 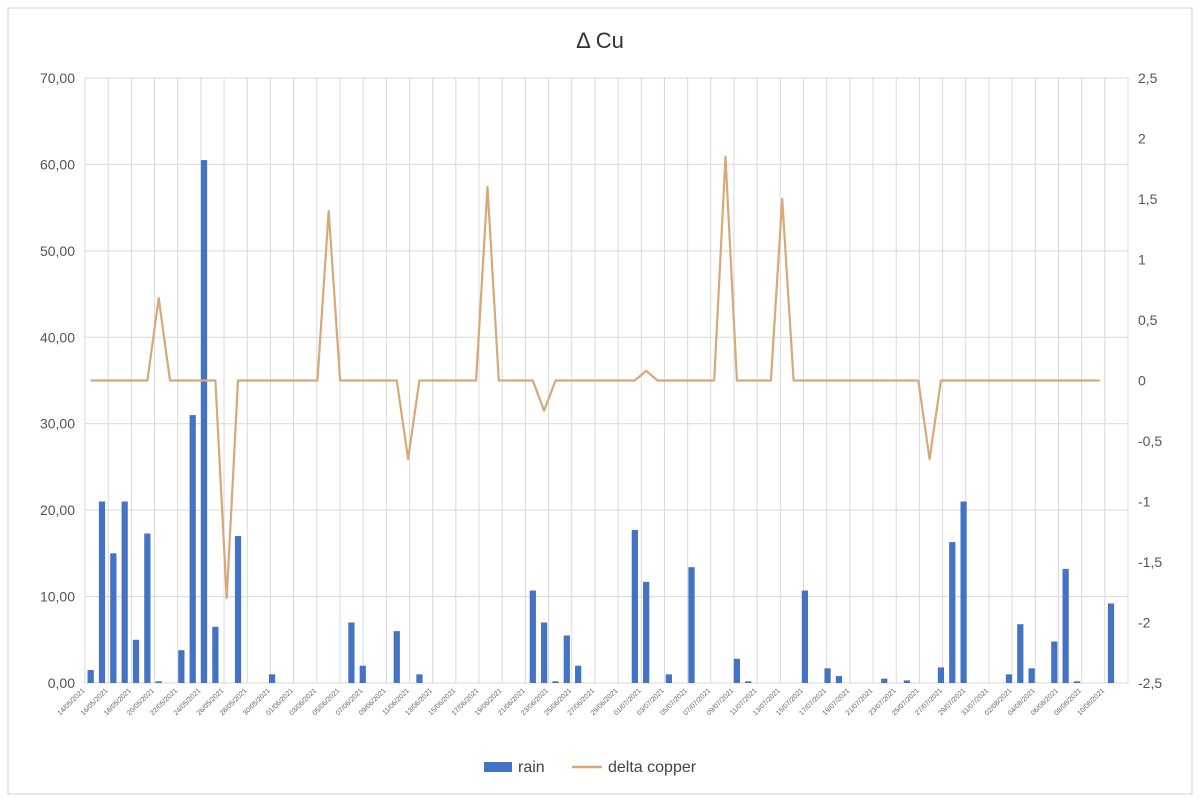 I want to click on left-y-tick-label: 10,00, so click(x=57, y=597).